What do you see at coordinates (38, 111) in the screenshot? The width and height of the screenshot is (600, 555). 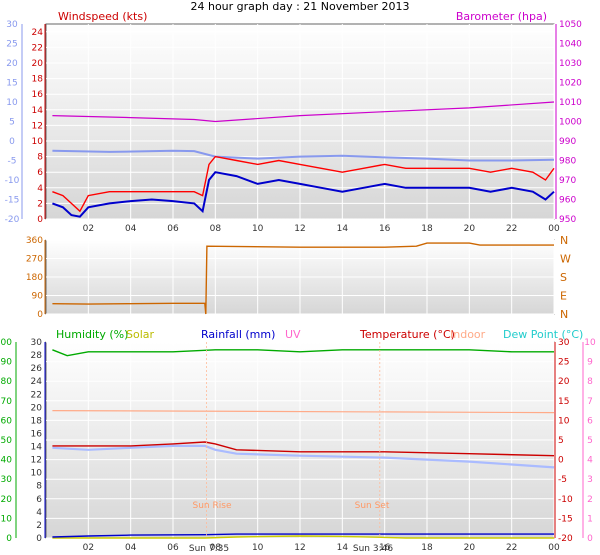 I see `windspeed-tick-14: 14` at bounding box center [38, 111].